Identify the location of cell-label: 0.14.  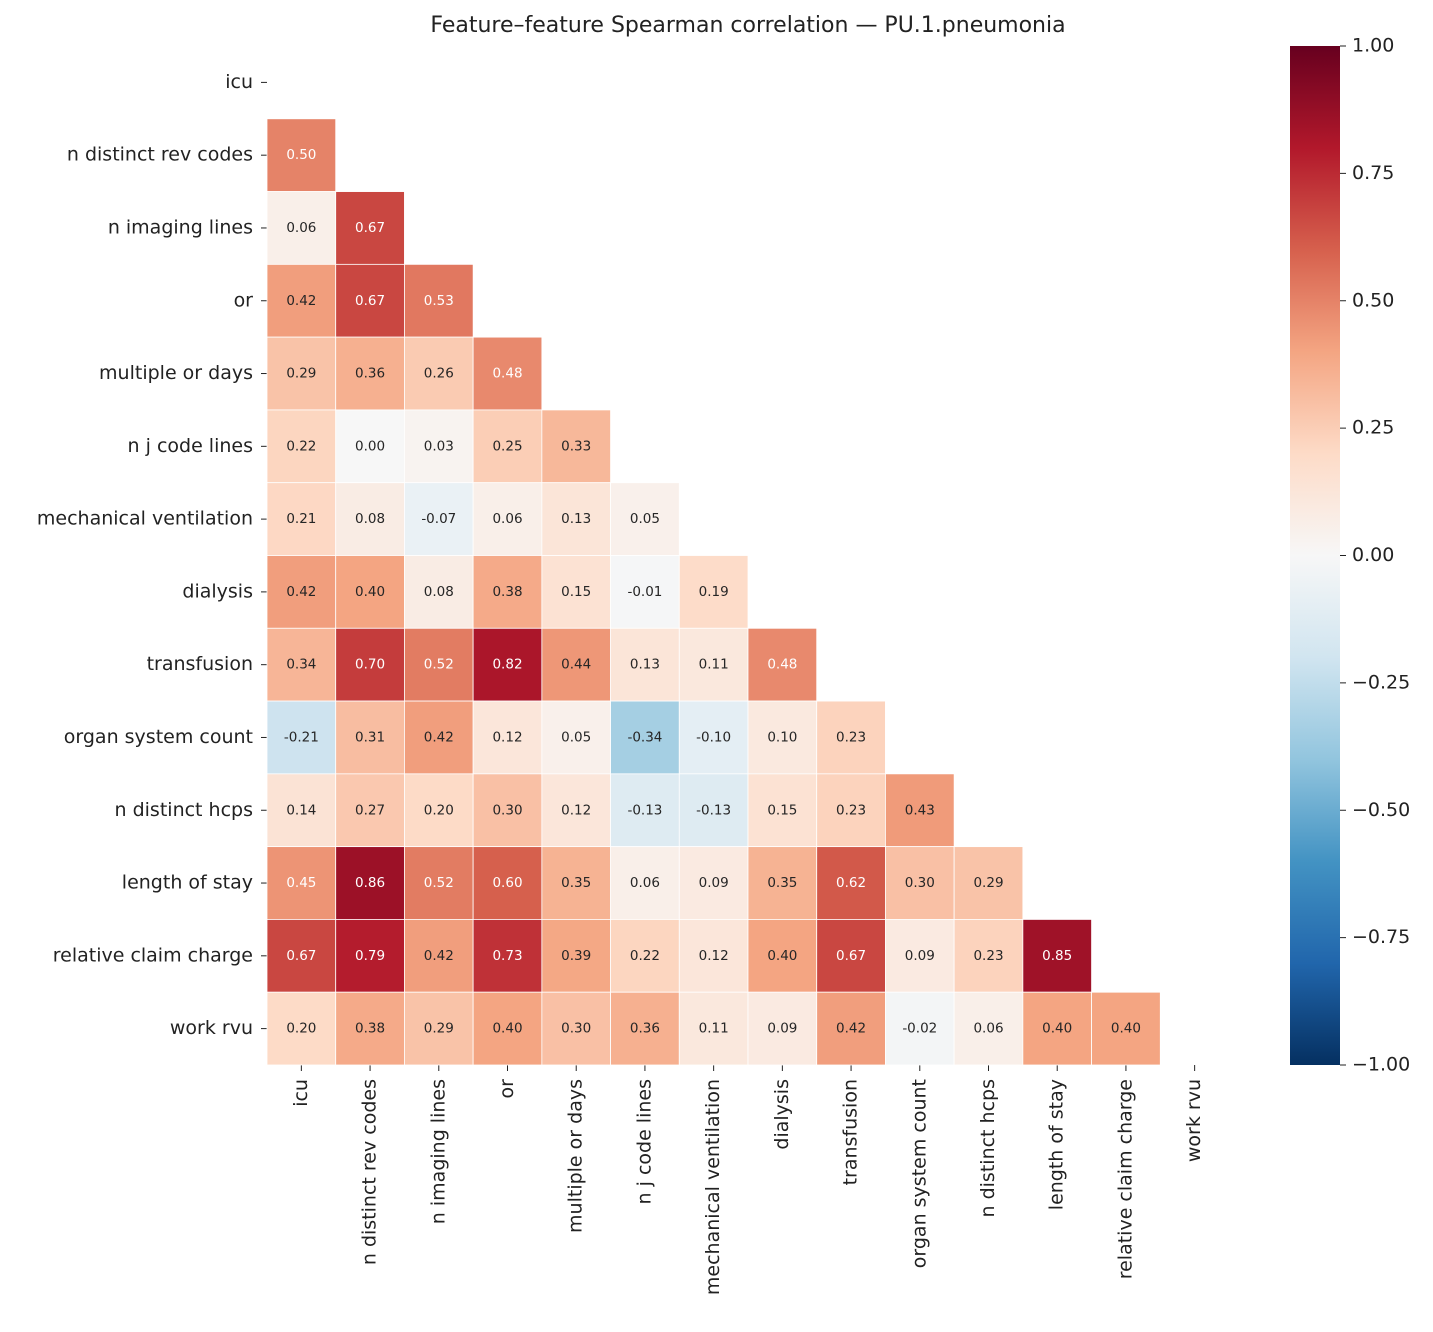
(301, 810).